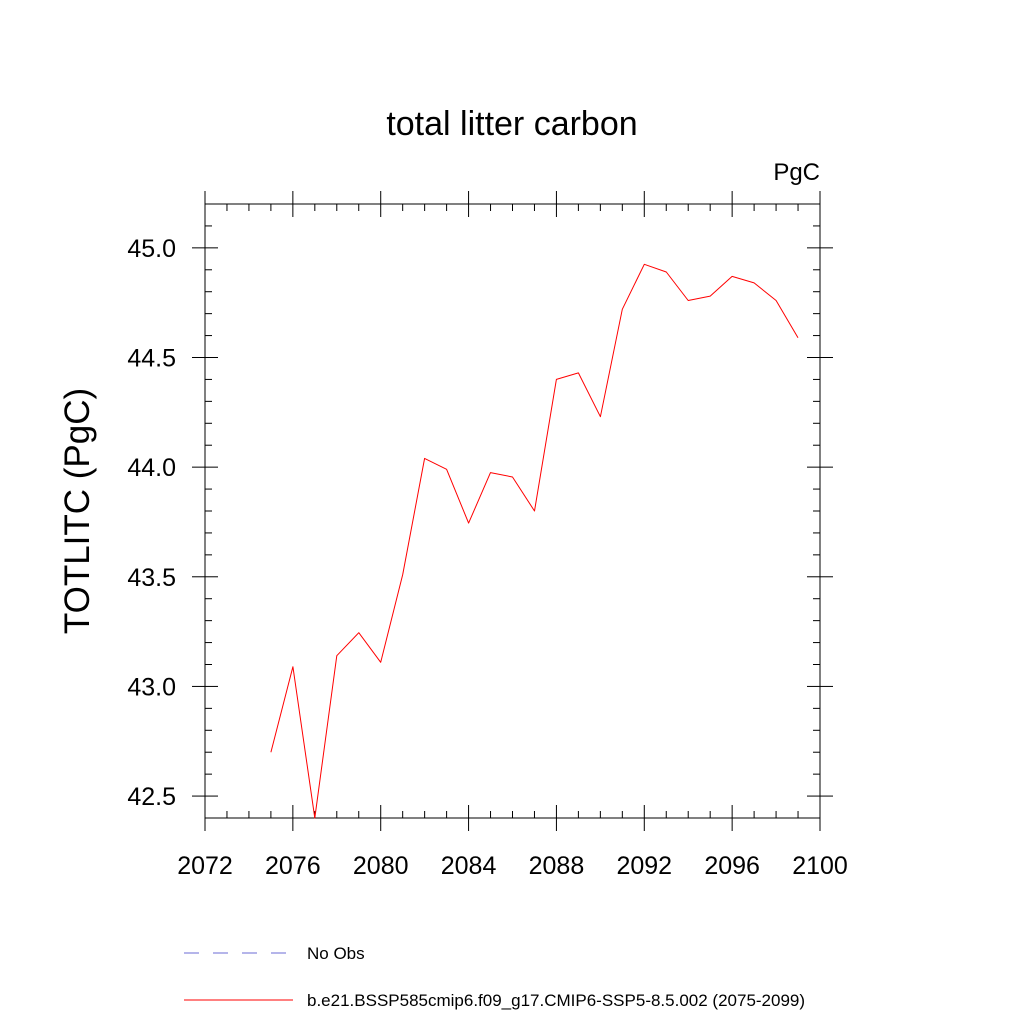 The height and width of the screenshot is (1024, 1024). What do you see at coordinates (205, 866) in the screenshot?
I see `x-tick-label: 2072` at bounding box center [205, 866].